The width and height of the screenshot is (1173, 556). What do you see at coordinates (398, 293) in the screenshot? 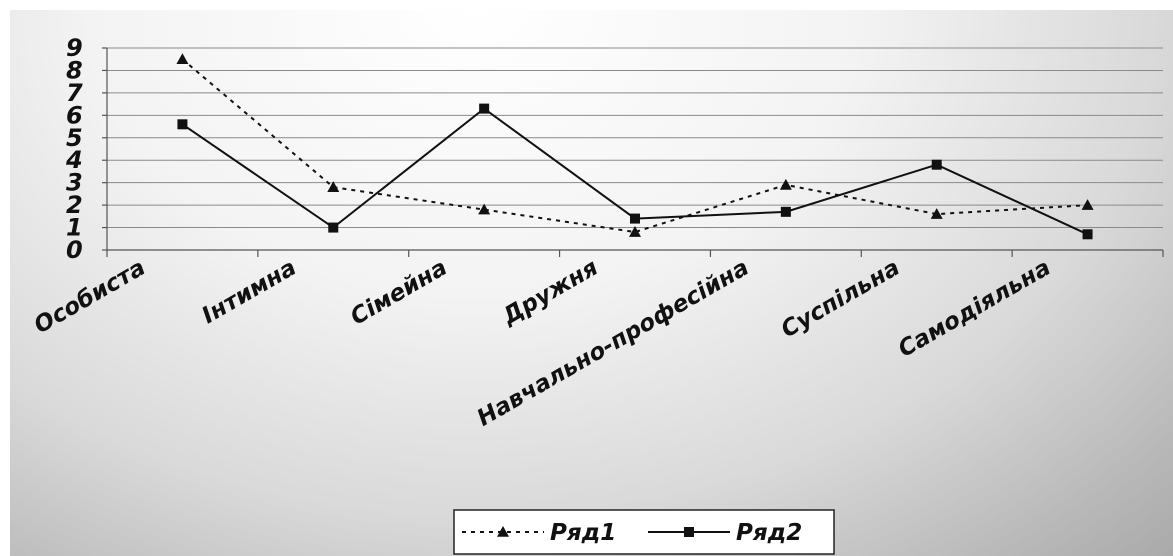
I see `x-tick-label: Сімейна` at bounding box center [398, 293].